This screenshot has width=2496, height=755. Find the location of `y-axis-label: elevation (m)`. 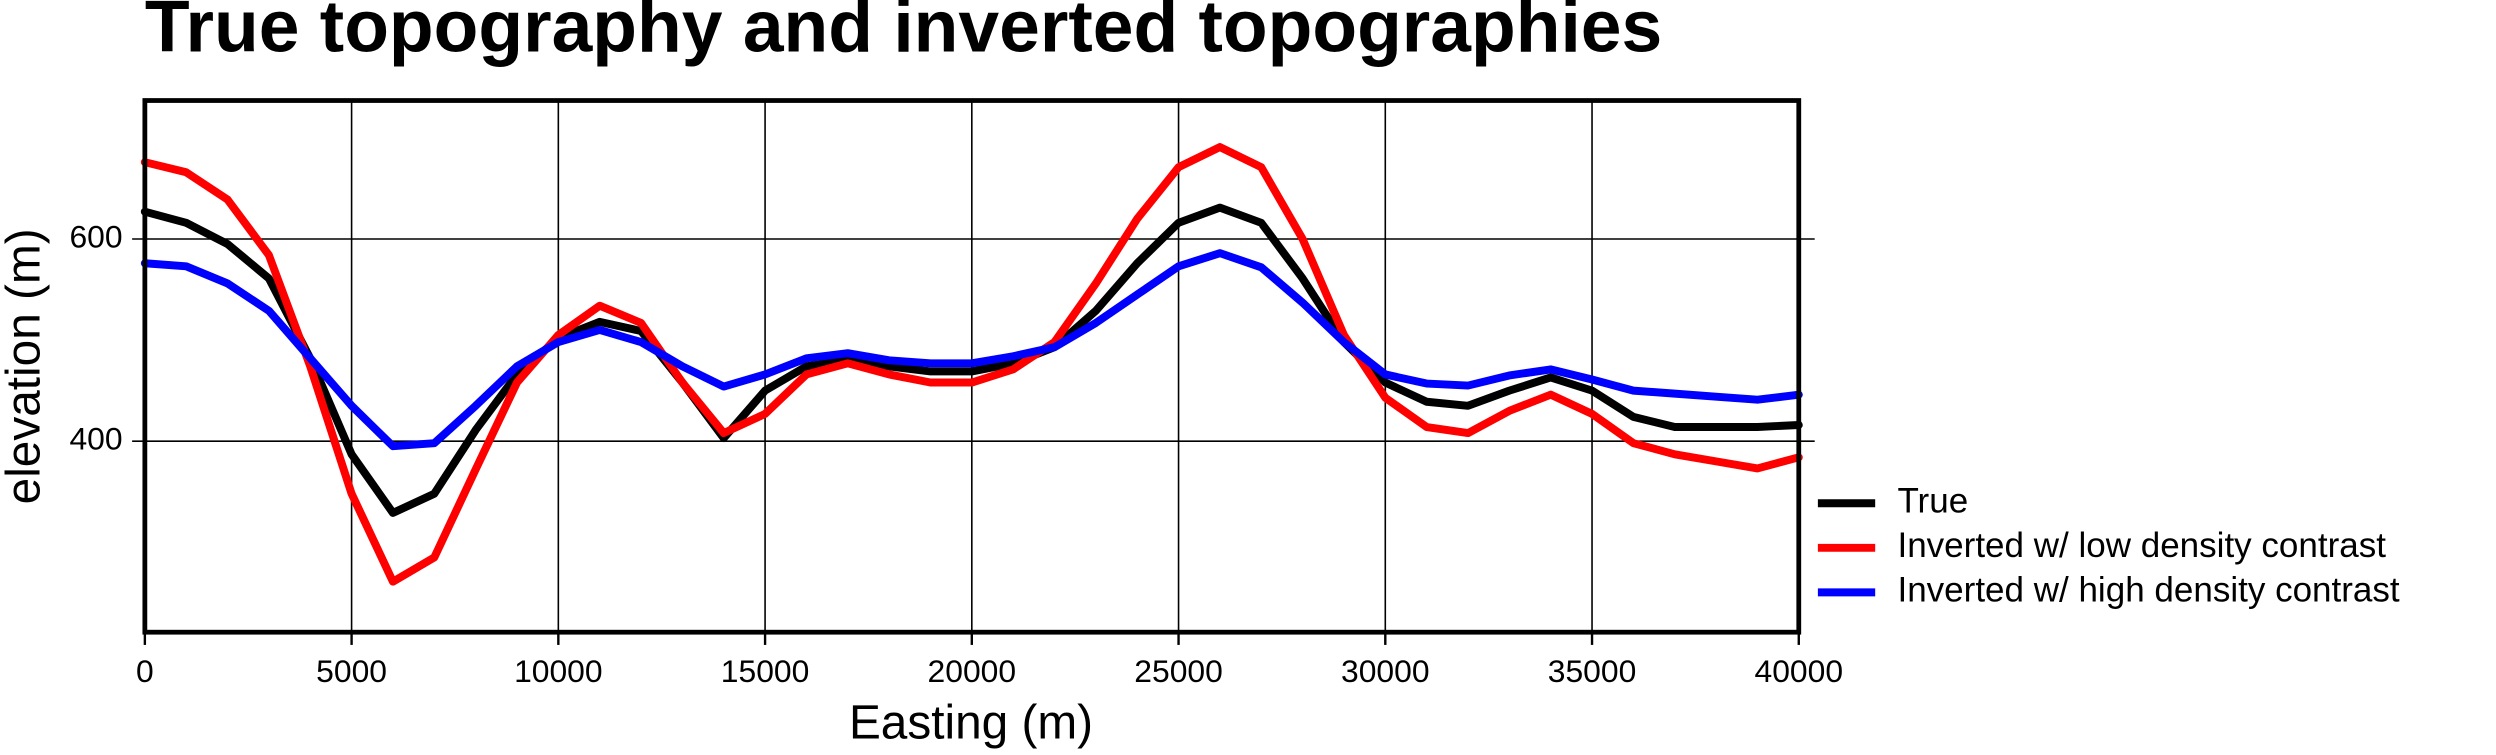

y-axis-label: elevation (m) is located at coordinates (25, 366).